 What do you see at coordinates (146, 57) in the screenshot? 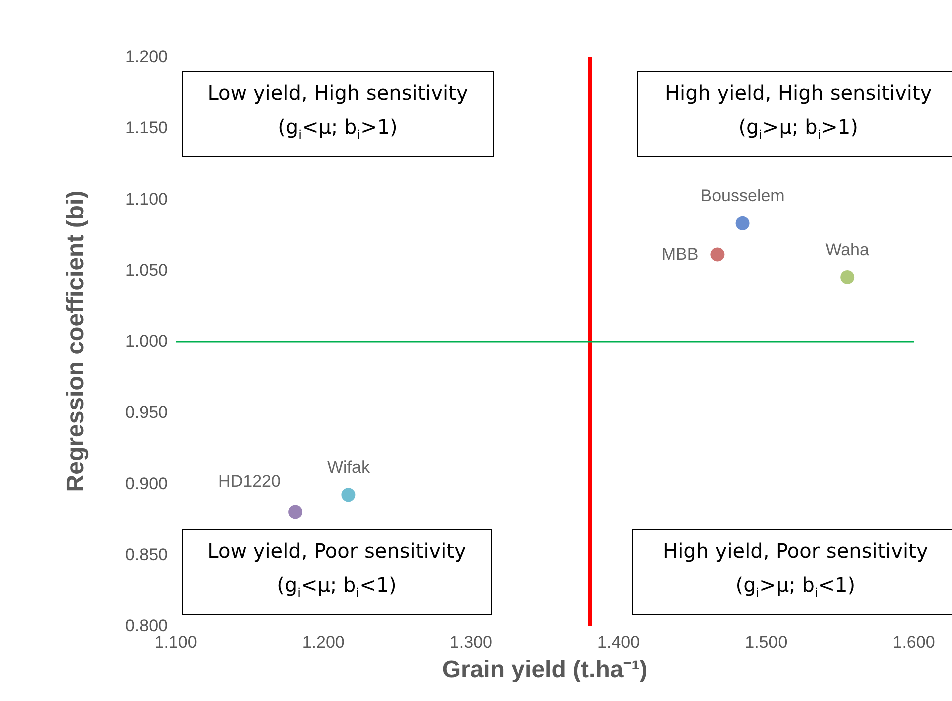
I see `y-tick-label: 1.200` at bounding box center [146, 57].